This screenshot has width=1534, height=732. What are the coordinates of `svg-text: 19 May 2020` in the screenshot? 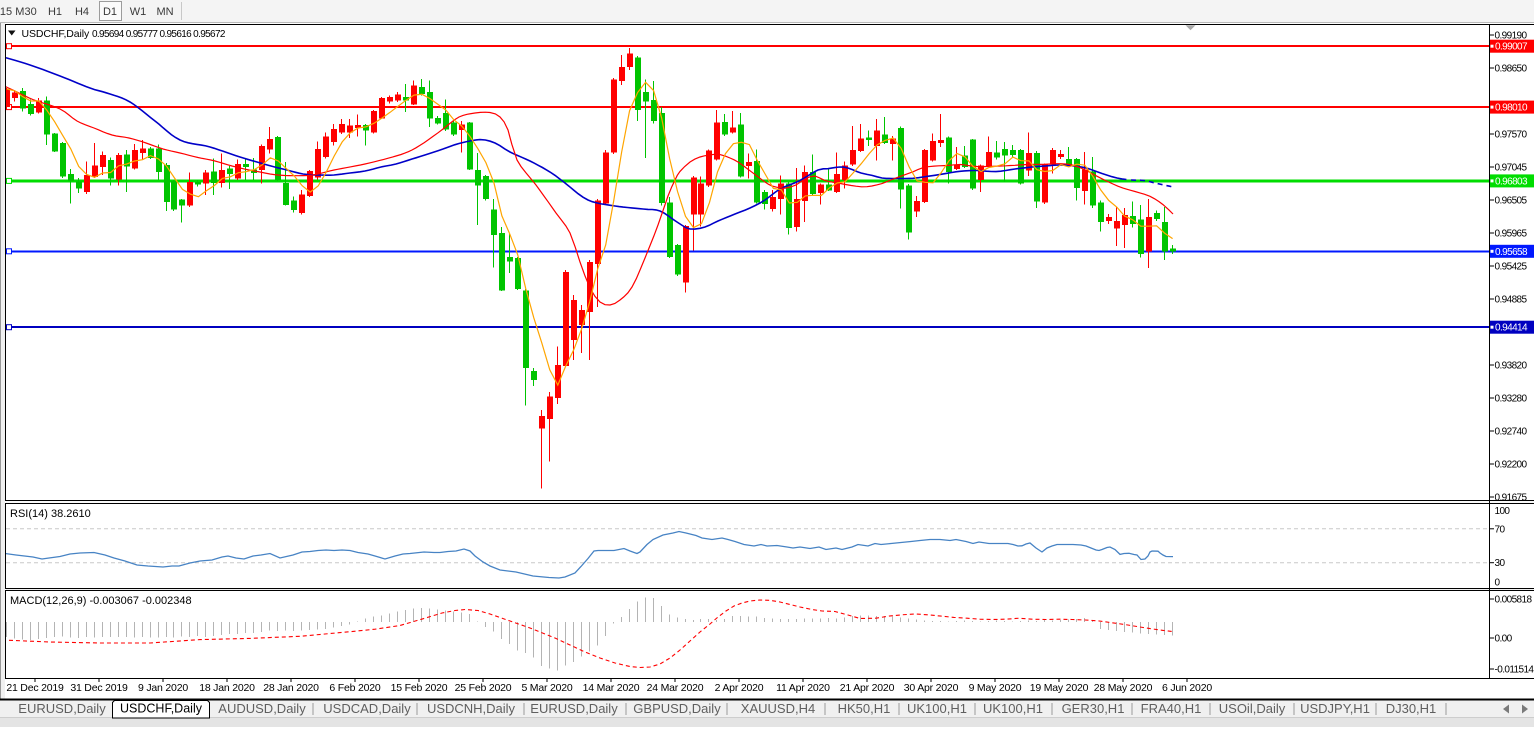 It's located at (1059, 688).